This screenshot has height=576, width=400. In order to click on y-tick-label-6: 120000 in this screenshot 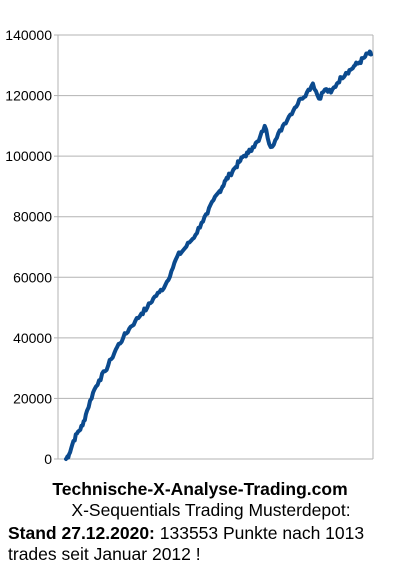, I will do `click(28, 96)`.